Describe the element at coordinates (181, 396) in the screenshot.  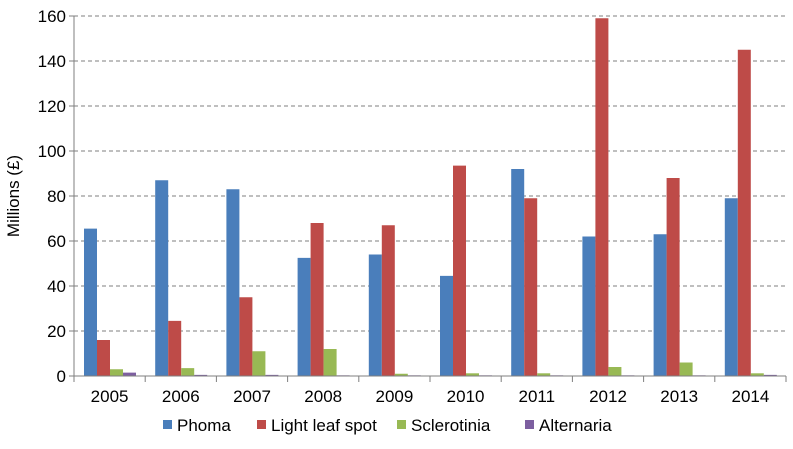
I see `x-tick-label: 2006` at that location.